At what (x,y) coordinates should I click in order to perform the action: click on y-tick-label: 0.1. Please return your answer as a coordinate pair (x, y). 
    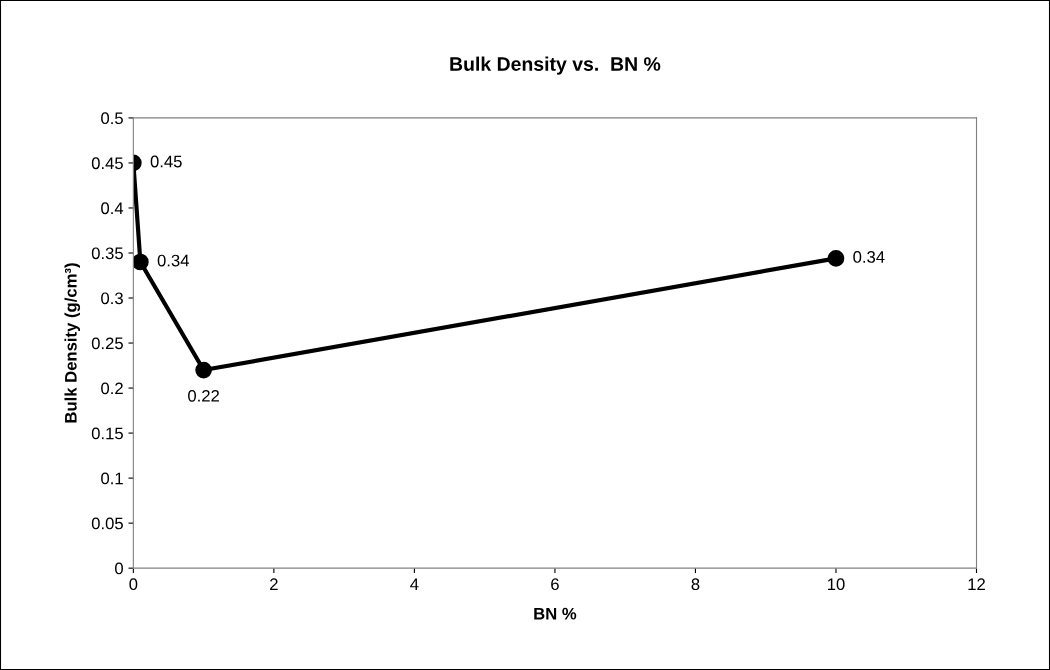
    Looking at the image, I should click on (112, 478).